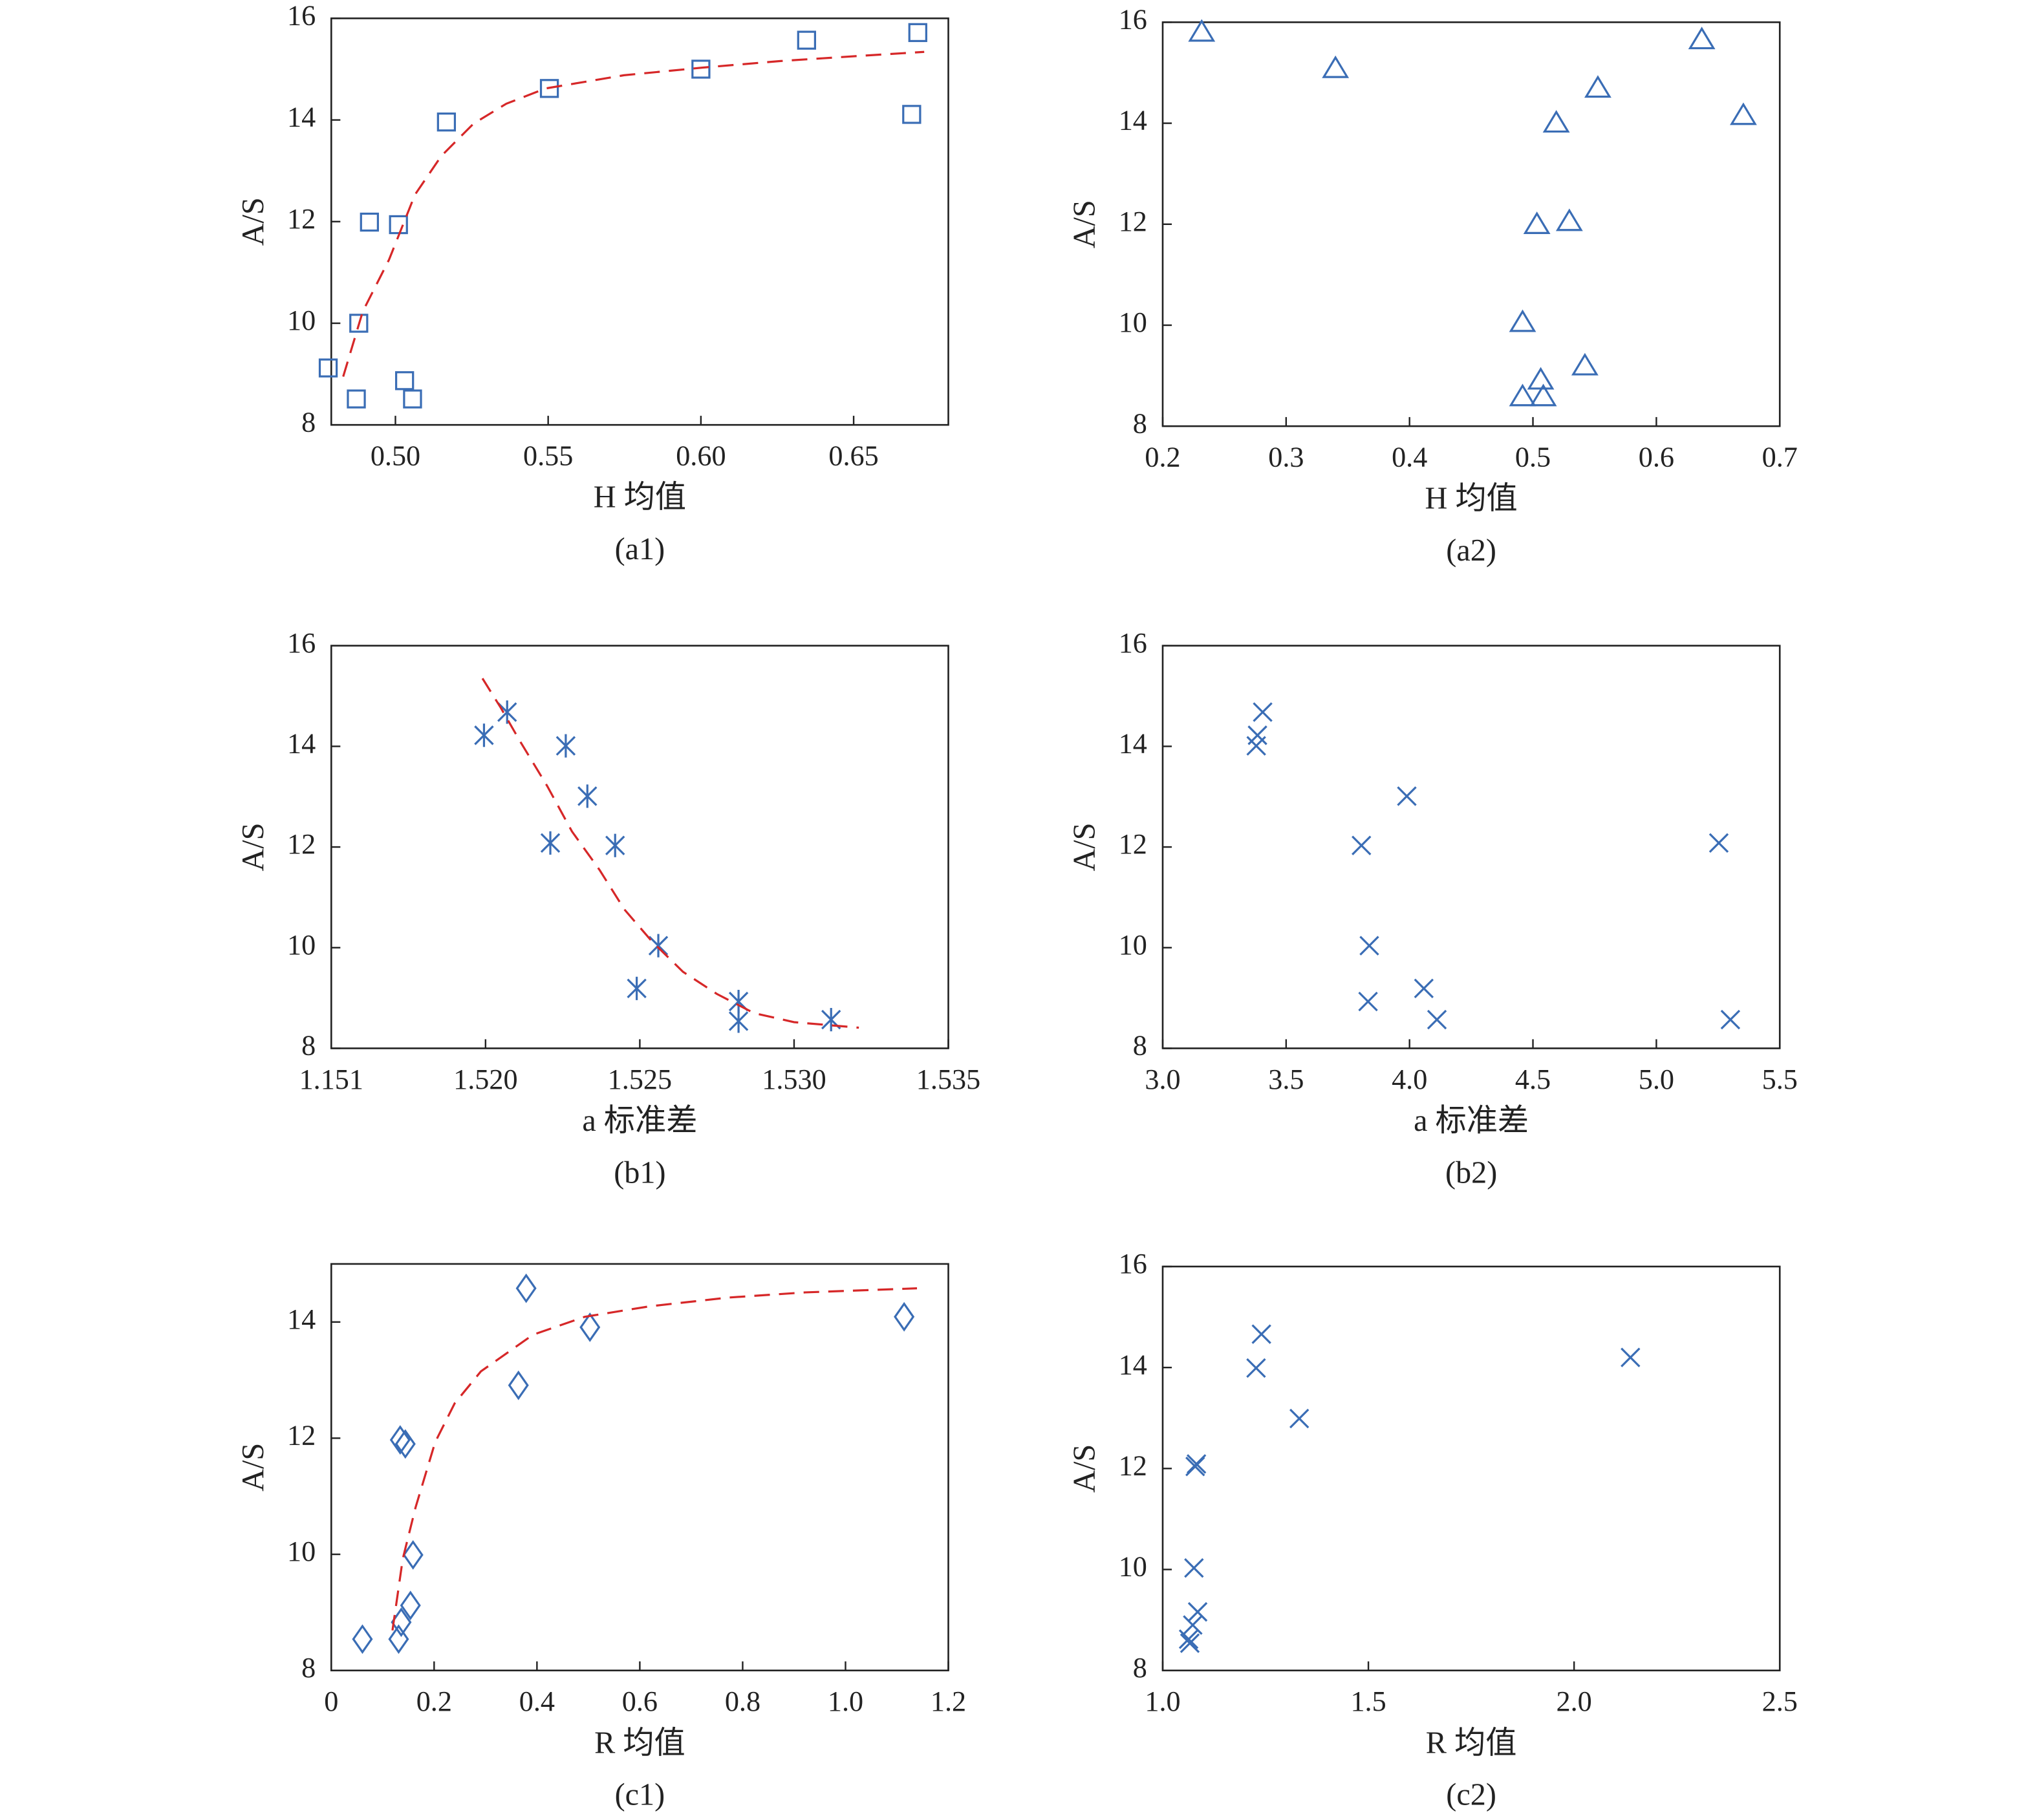  I want to click on x-tick-label: 1.5, so click(1368, 1701).